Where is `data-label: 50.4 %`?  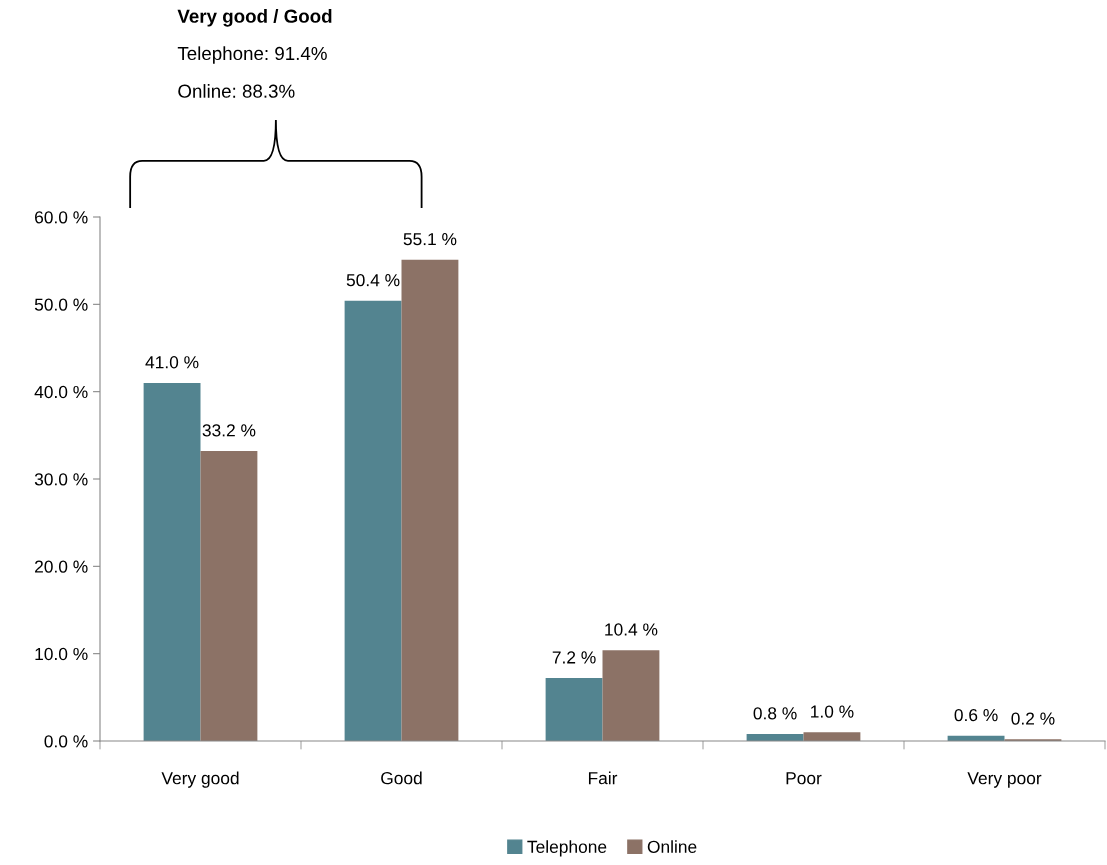 data-label: 50.4 % is located at coordinates (373, 280).